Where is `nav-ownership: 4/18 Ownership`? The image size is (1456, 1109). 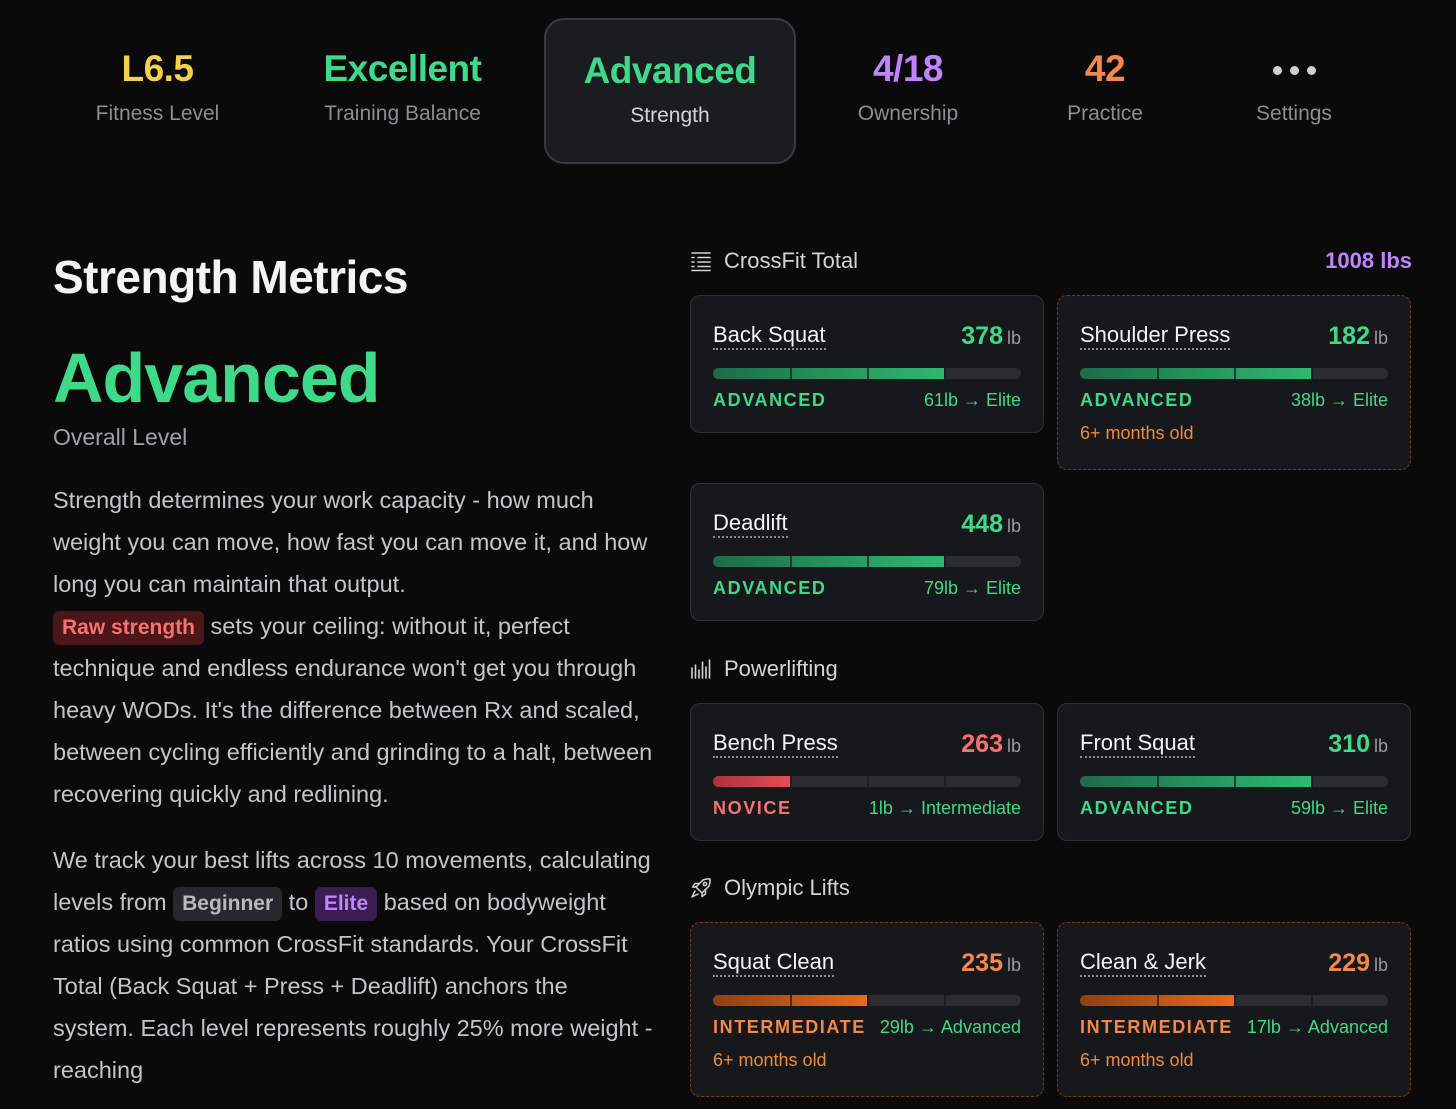 nav-ownership: 4/18 Ownership is located at coordinates (908, 91).